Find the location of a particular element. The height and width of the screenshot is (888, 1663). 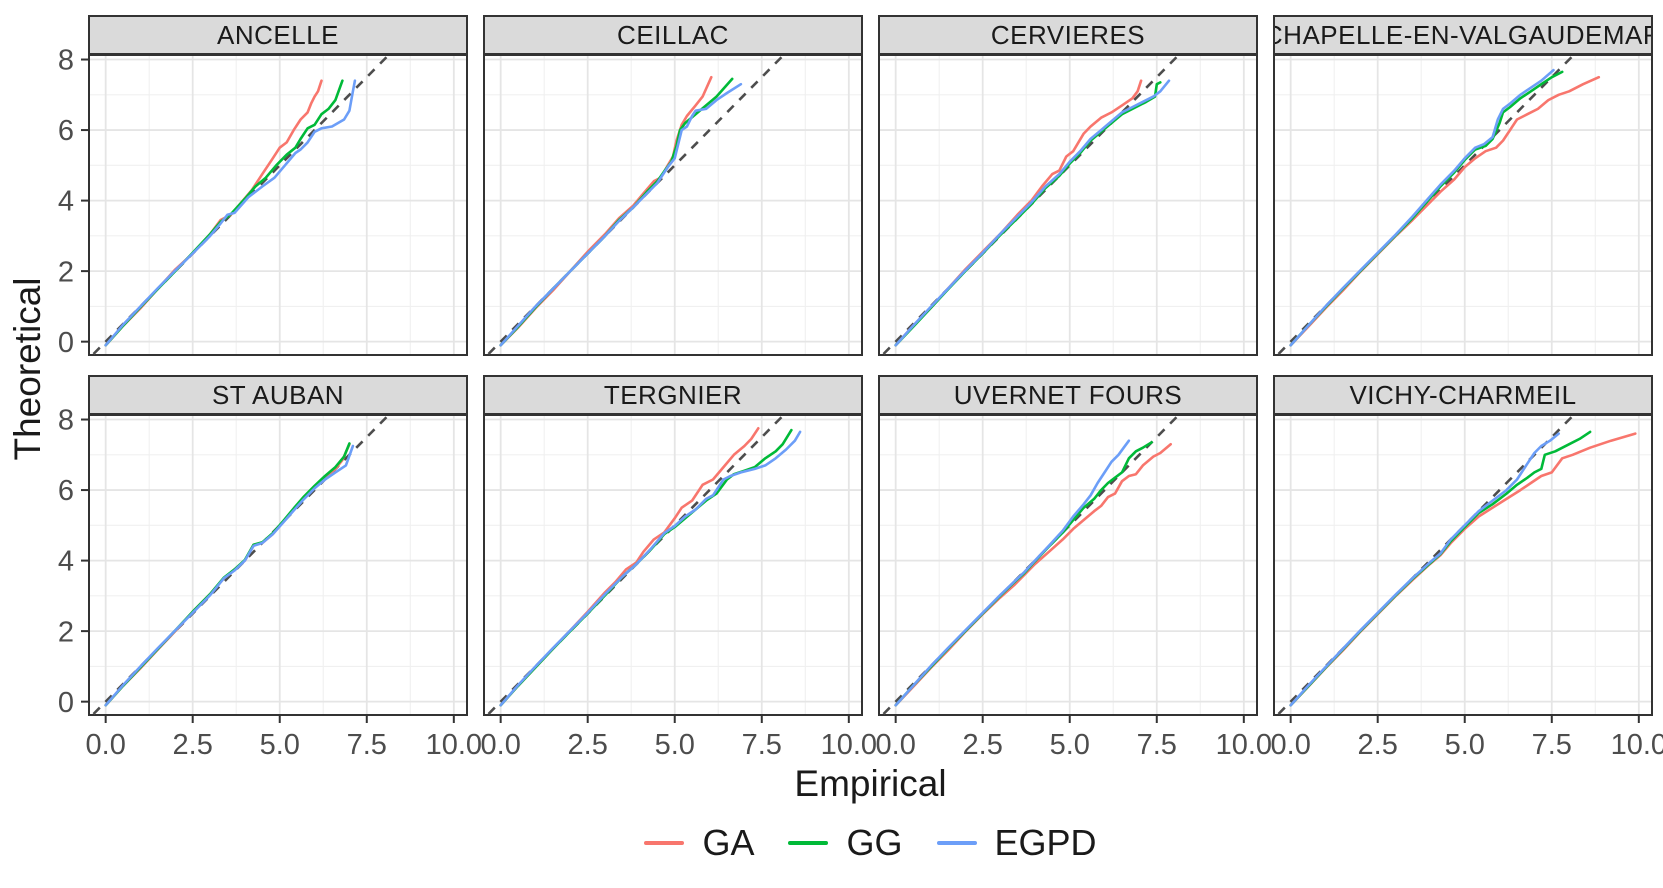

legend-item-ga: GA is located at coordinates (699, 843).